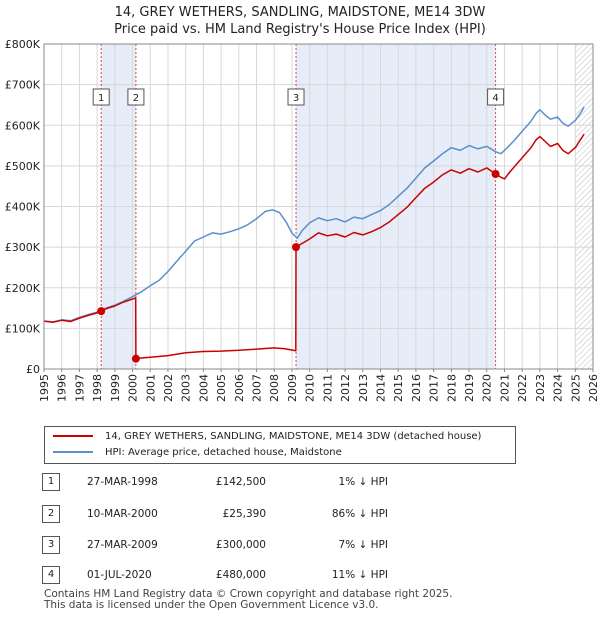  Describe the element at coordinates (359, 514) in the screenshot. I see `tx-hpi-diff: 86% ↓ HPI` at that location.